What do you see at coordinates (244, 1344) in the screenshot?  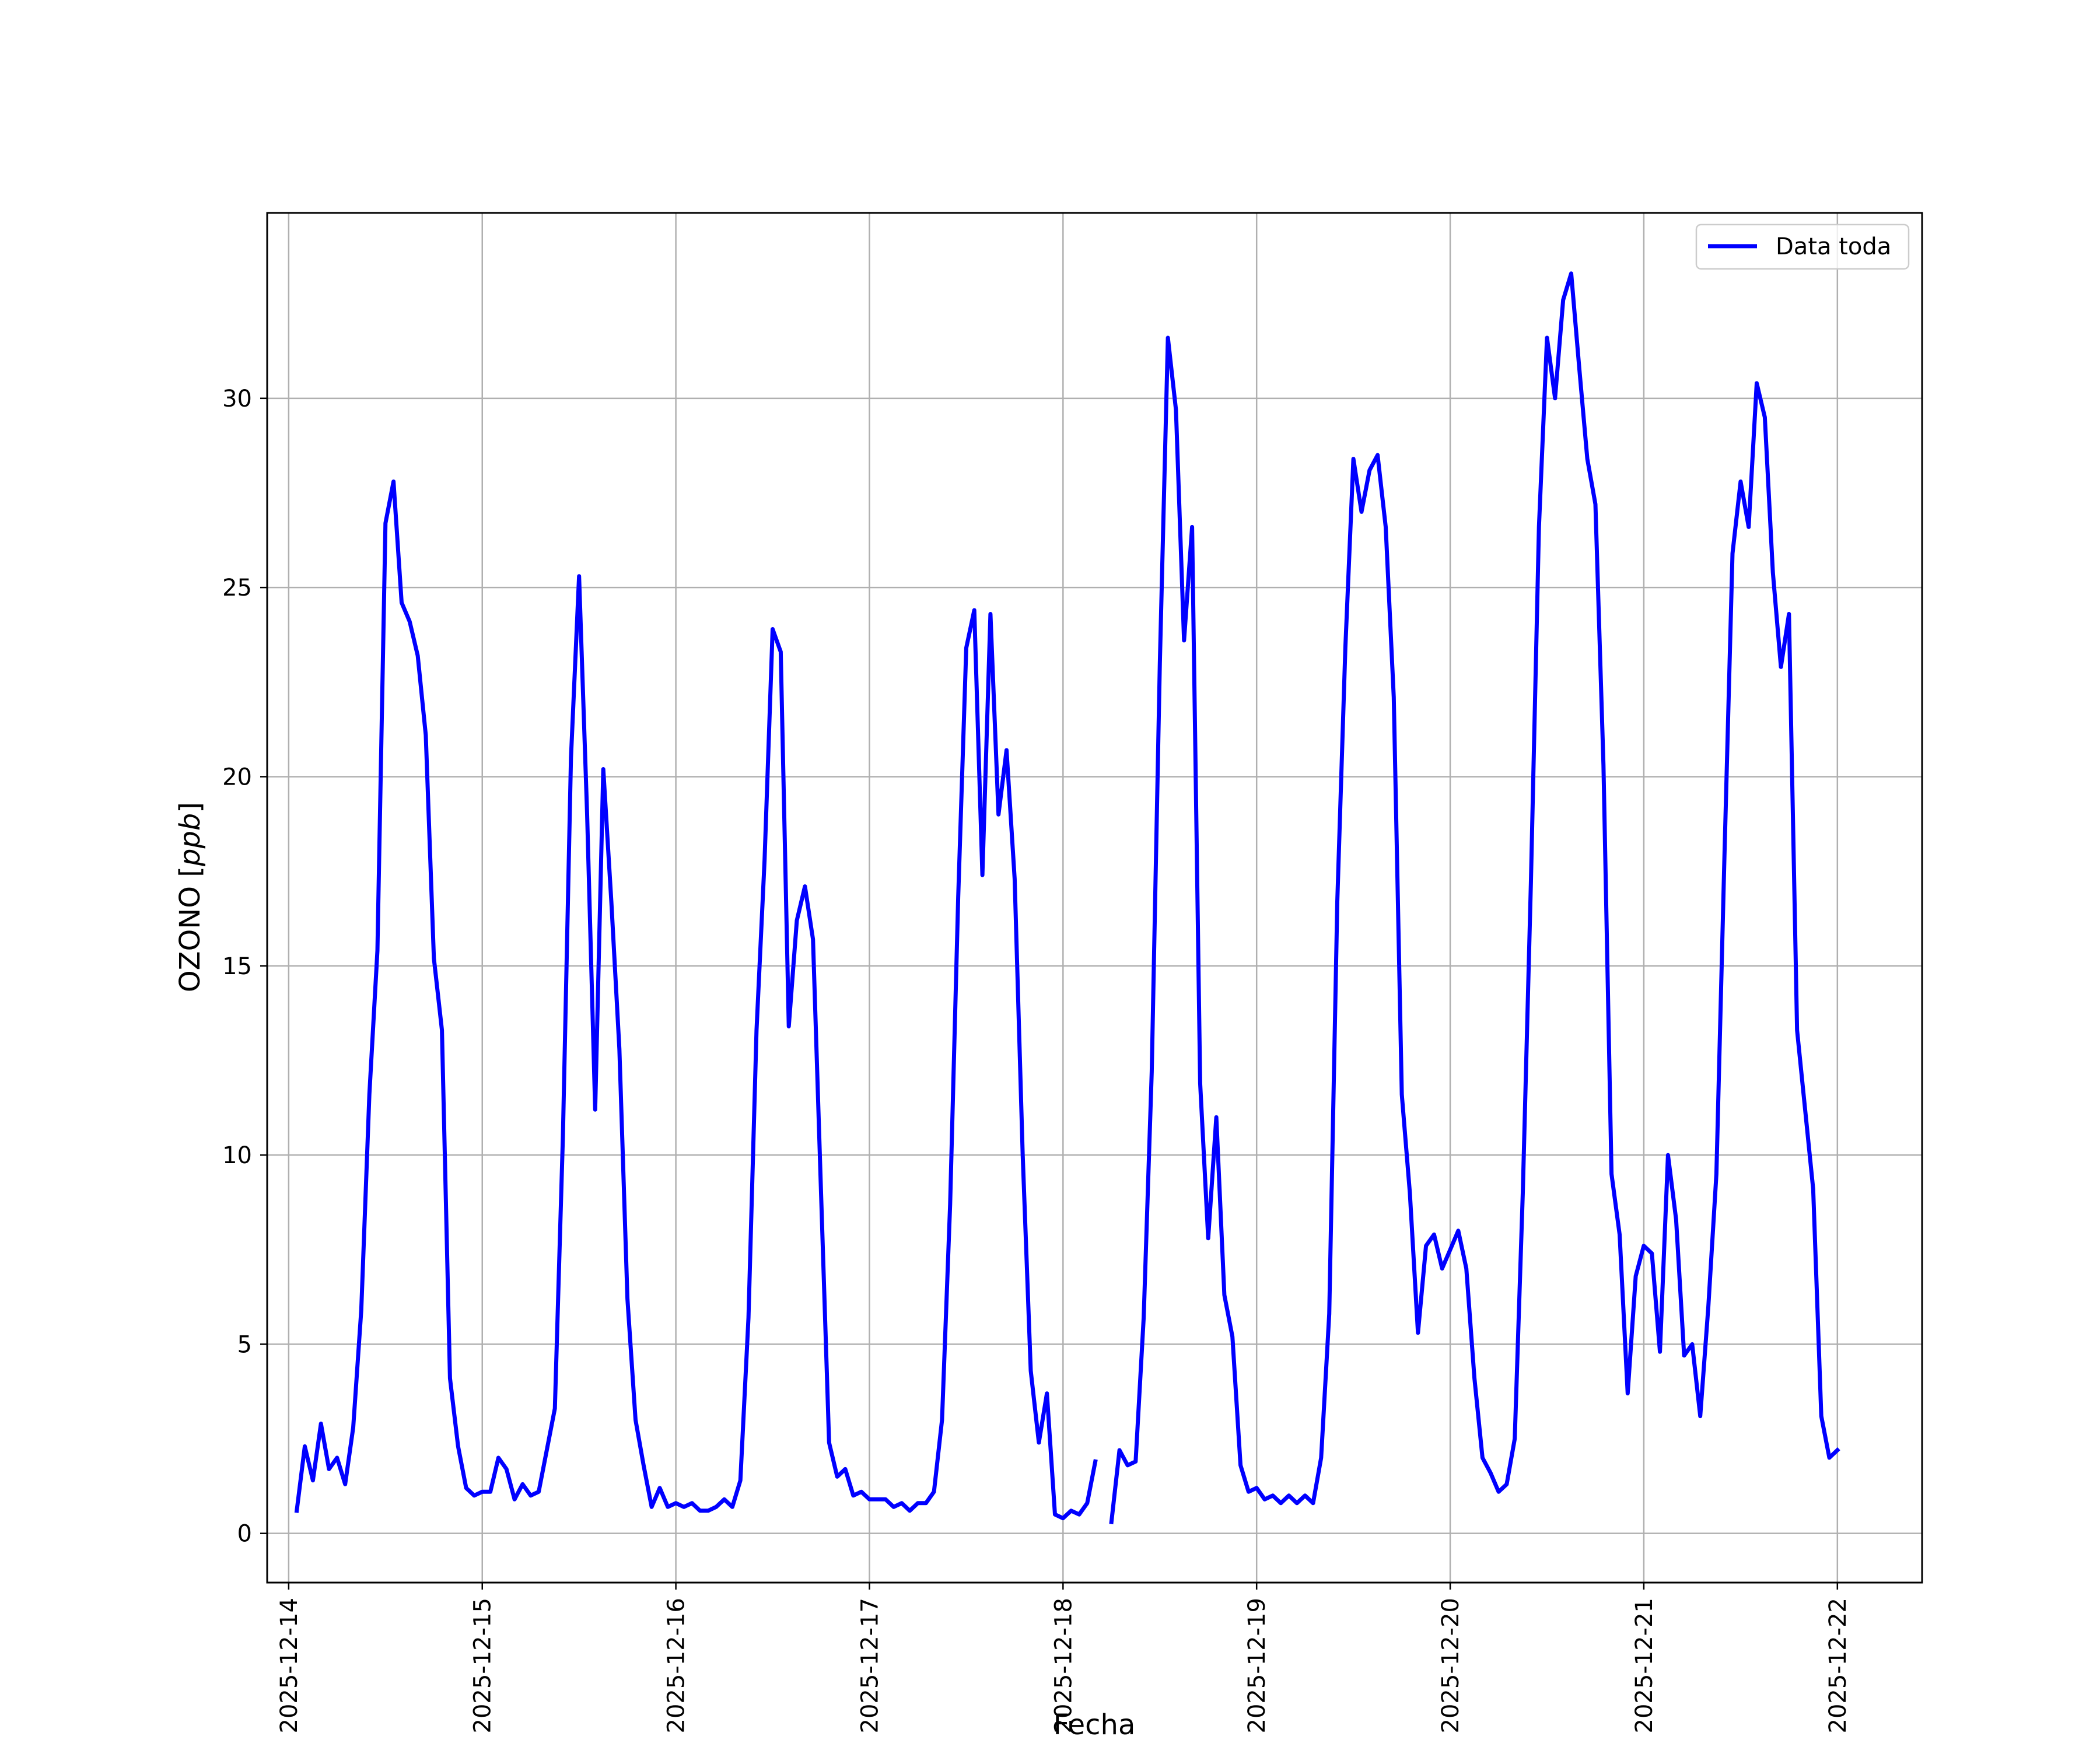 I see `y-tick-label: 5` at bounding box center [244, 1344].